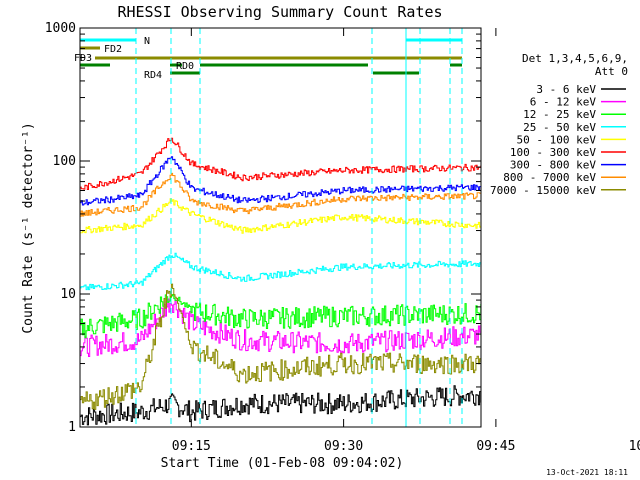  What do you see at coordinates (28, 227) in the screenshot?
I see `y-axis-label: Count Rate (s⁻¹ detector⁻¹)` at bounding box center [28, 227].